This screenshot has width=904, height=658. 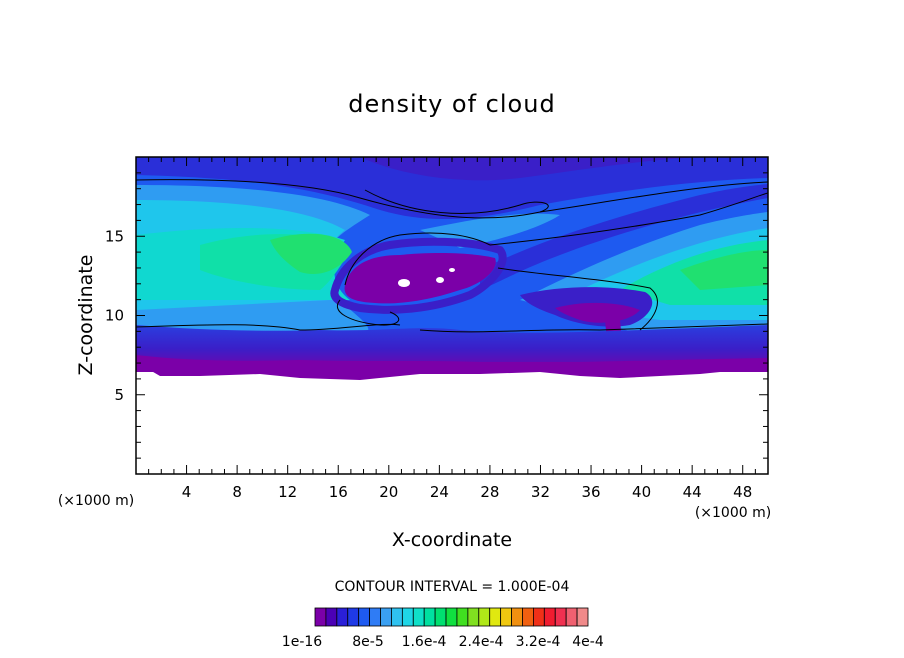 I want to click on x-axis-label: X-coordinate, so click(x=452, y=540).